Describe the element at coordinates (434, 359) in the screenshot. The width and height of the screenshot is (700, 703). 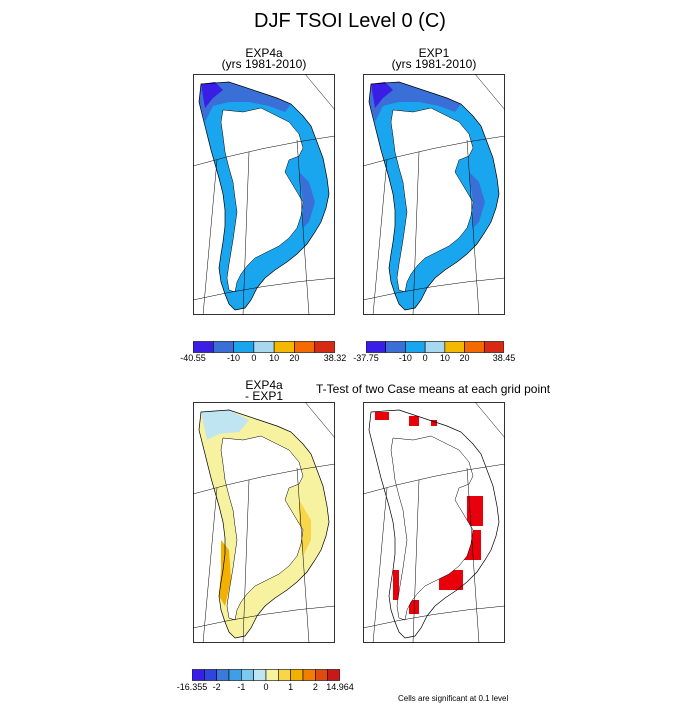
I see `colorbar-exp1-labels: -37.75 -10 0 10 20 38.45` at that location.